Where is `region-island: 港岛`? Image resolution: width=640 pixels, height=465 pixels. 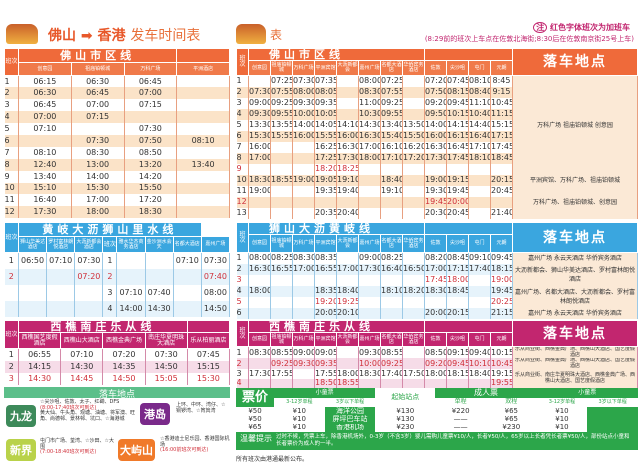
region-island: 港岛 is located at coordinates (155, 414).